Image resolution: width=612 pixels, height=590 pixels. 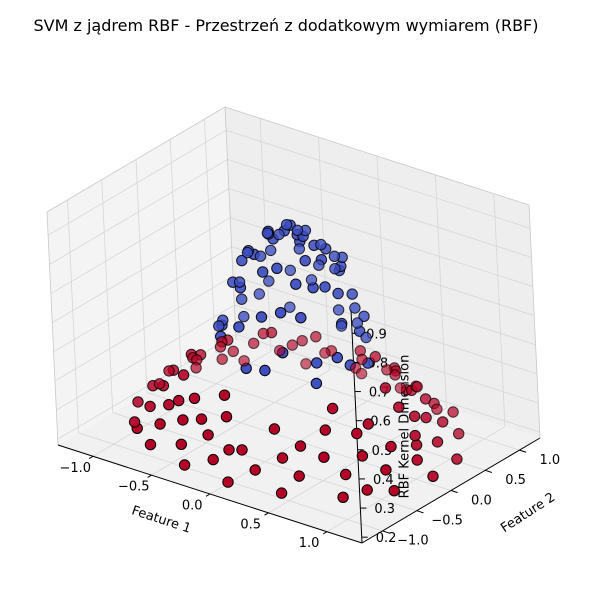 I want to click on x-tick-label: −0.5, so click(x=134, y=487).